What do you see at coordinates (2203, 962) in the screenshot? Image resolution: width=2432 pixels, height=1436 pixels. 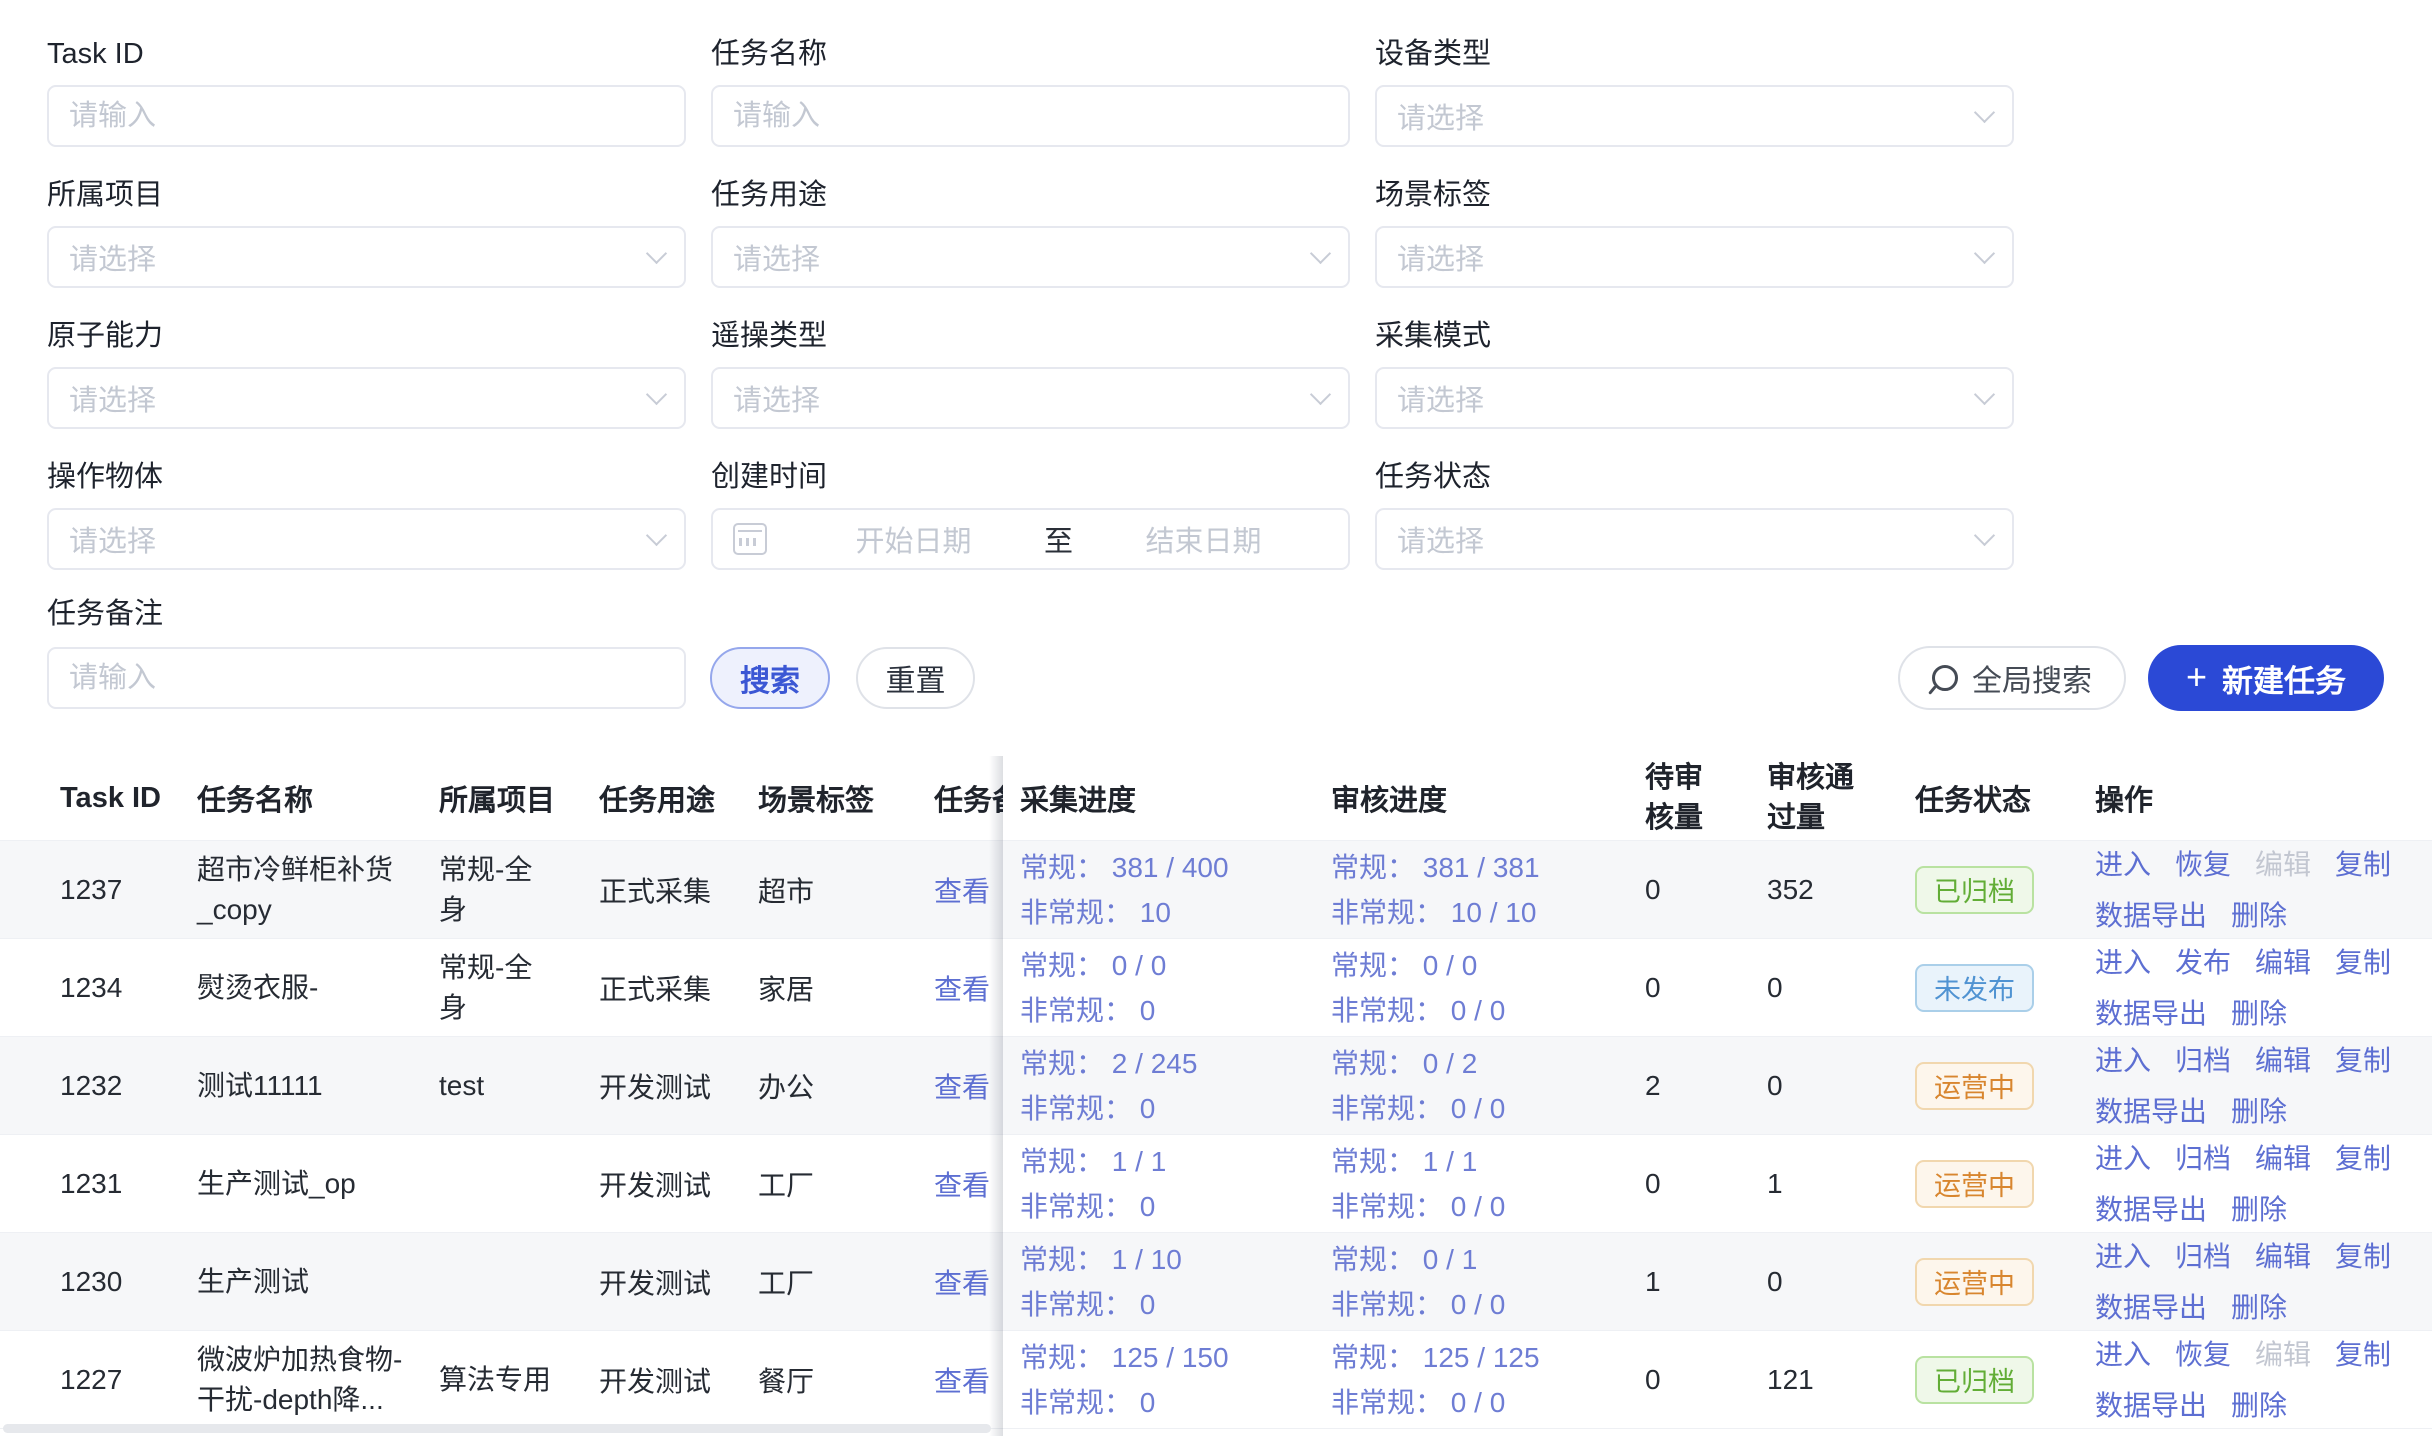 I see `action-publish-link: 发布` at bounding box center [2203, 962].